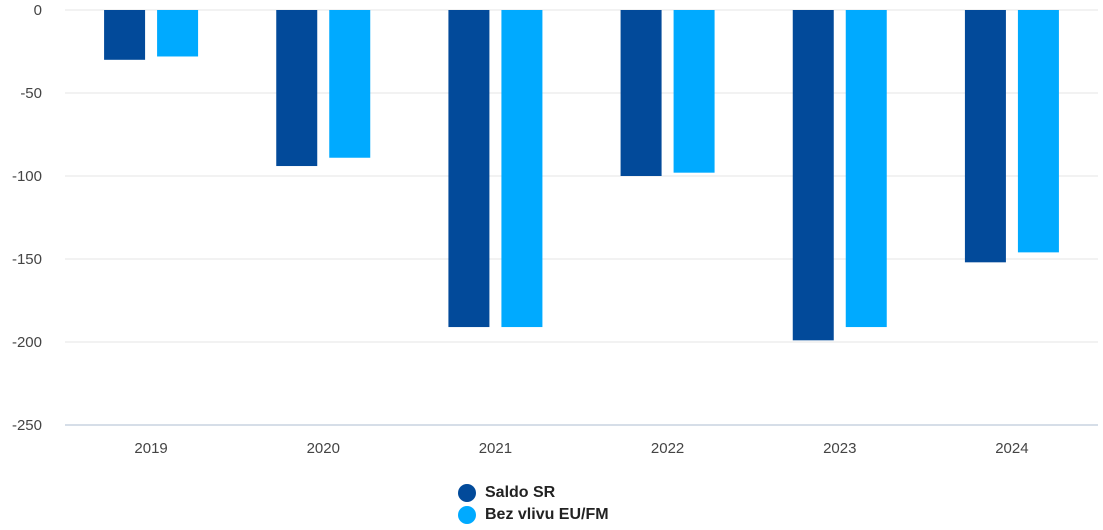  I want to click on x-tick-label: 2020, so click(323, 448).